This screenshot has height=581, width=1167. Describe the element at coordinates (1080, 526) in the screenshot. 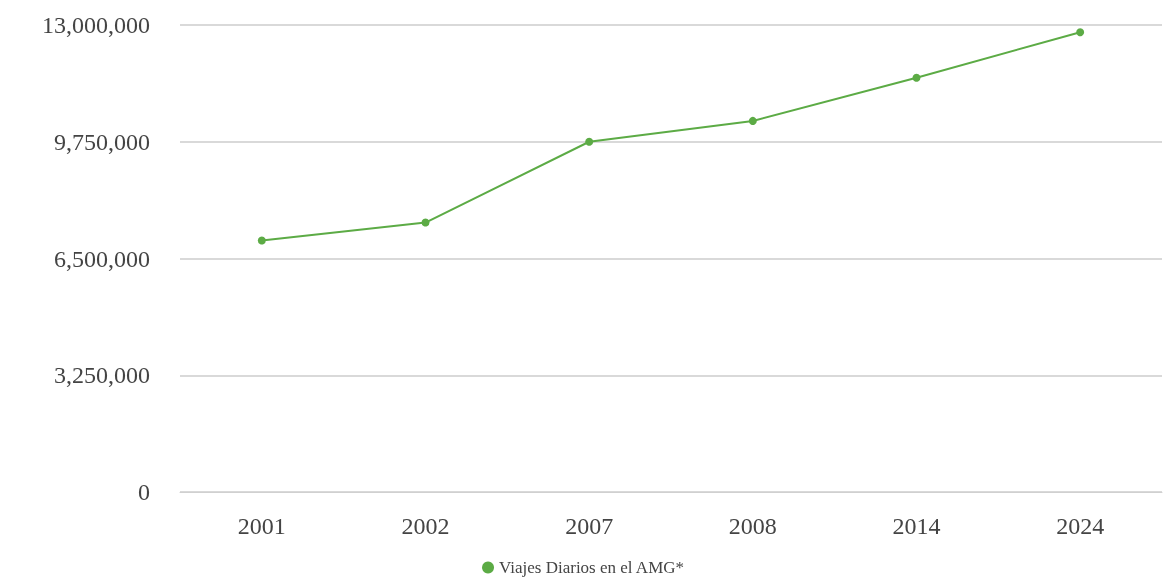

I see `x-tick-label: 2024` at that location.